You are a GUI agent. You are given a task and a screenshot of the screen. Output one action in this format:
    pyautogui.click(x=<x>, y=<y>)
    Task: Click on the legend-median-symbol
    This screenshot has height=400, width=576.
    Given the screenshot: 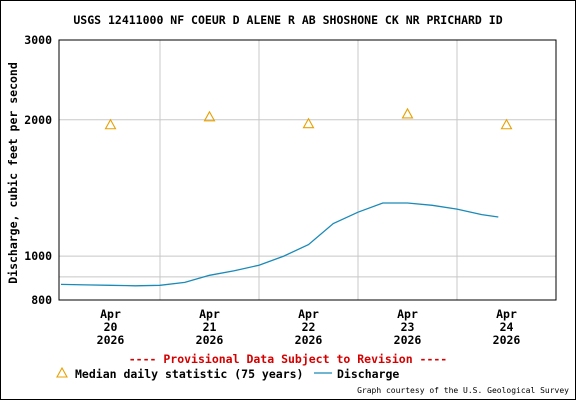 What is the action you would take?
    pyautogui.click(x=62, y=372)
    